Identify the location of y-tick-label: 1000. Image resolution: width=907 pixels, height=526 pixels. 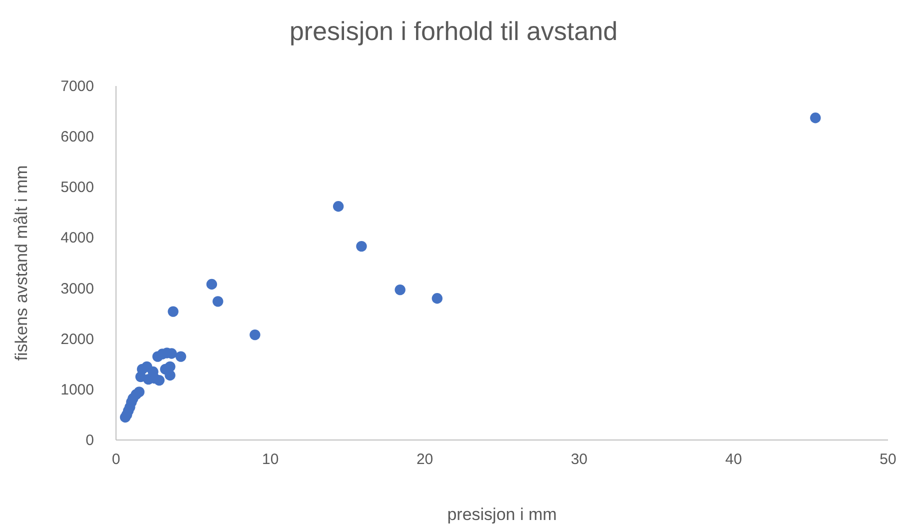
(77, 389).